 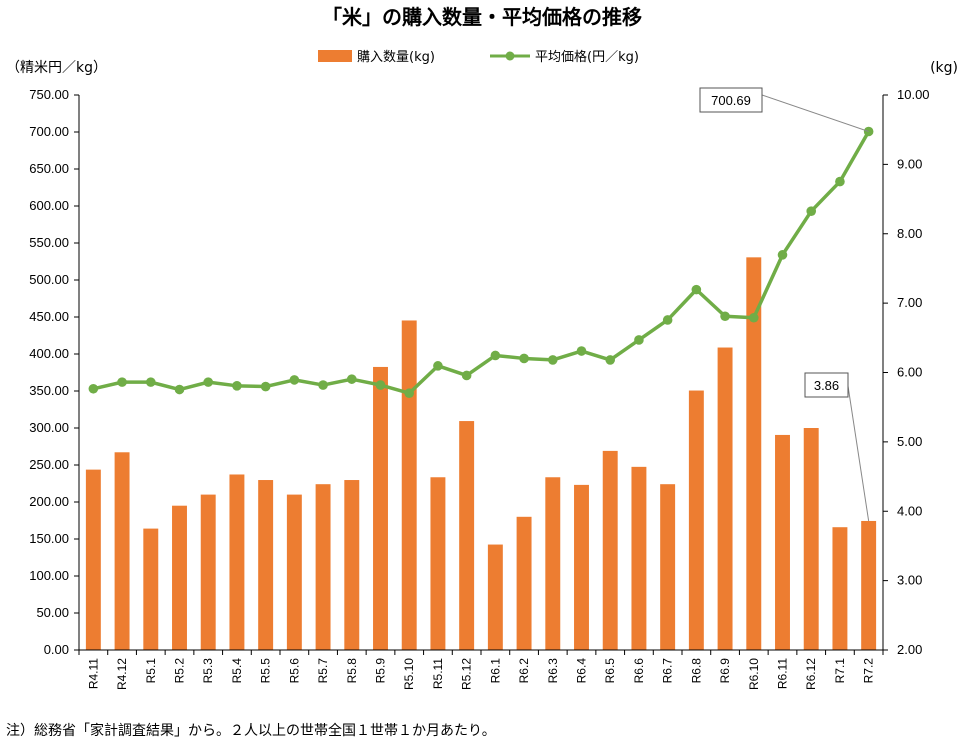 I want to click on bar-R6.5, so click(x=610, y=550).